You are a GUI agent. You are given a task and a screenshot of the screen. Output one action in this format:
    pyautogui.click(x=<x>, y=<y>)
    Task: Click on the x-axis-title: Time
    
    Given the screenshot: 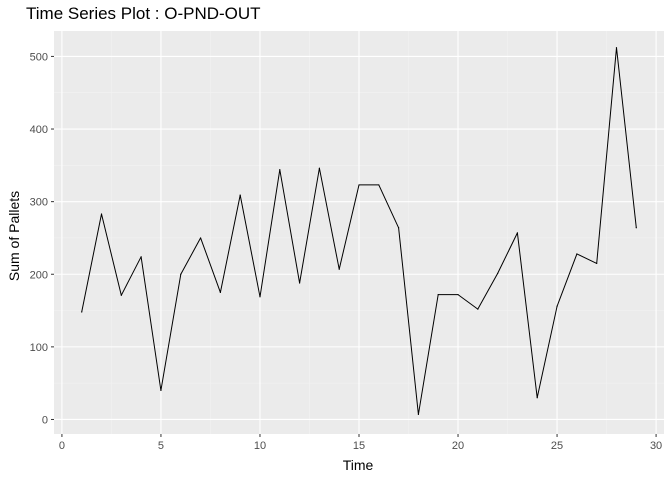 What is the action you would take?
    pyautogui.click(x=358, y=465)
    